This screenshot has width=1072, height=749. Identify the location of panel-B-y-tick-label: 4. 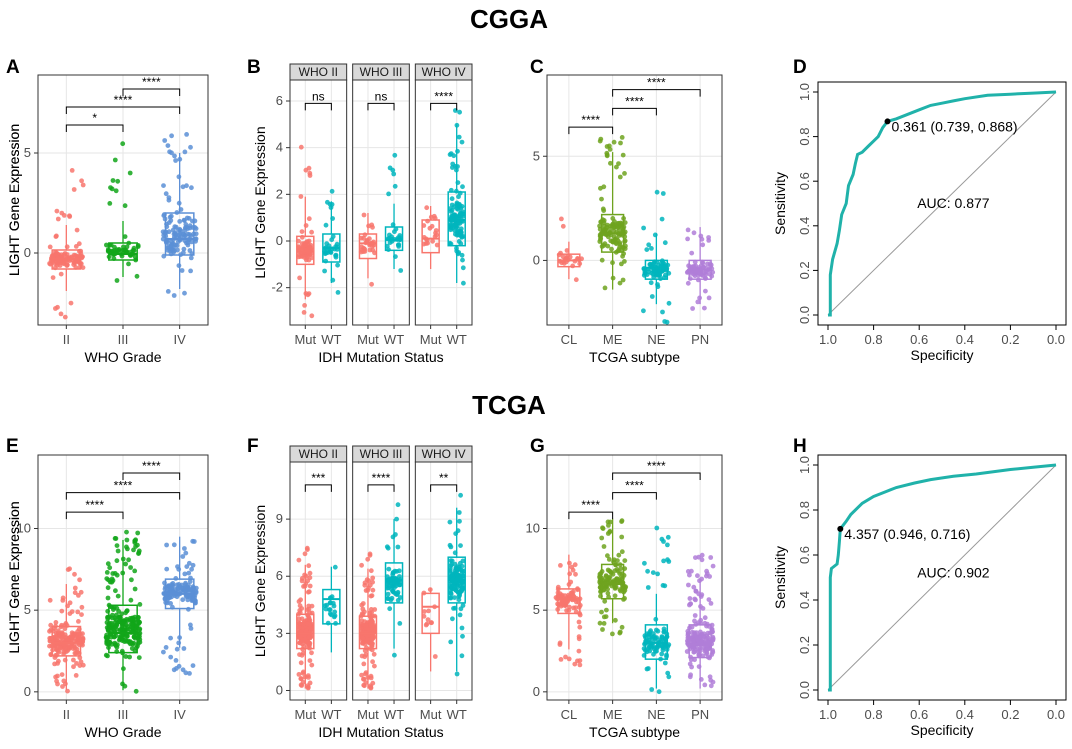
(279, 147).